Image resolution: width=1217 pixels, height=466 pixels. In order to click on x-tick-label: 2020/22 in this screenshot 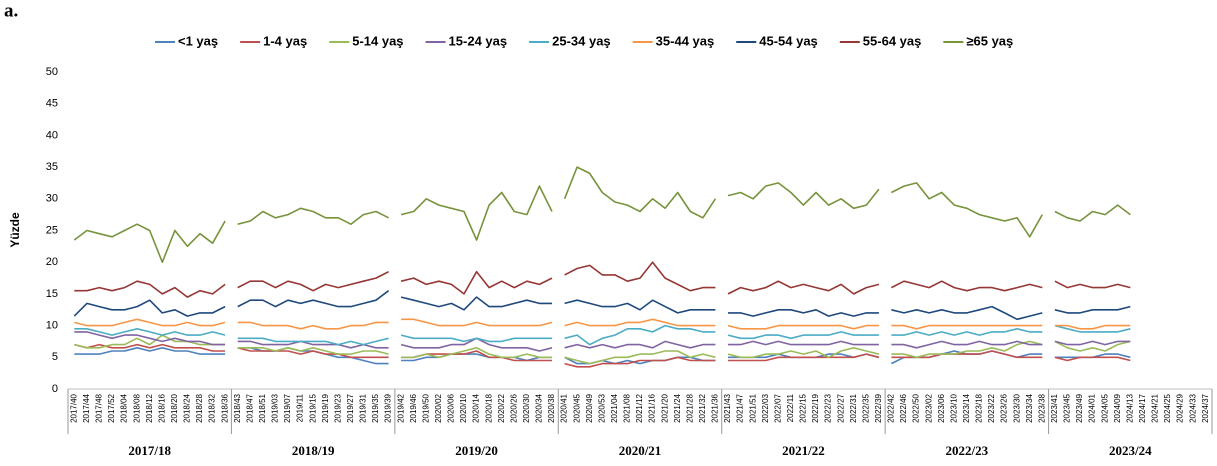, I will do `click(501, 407)`.